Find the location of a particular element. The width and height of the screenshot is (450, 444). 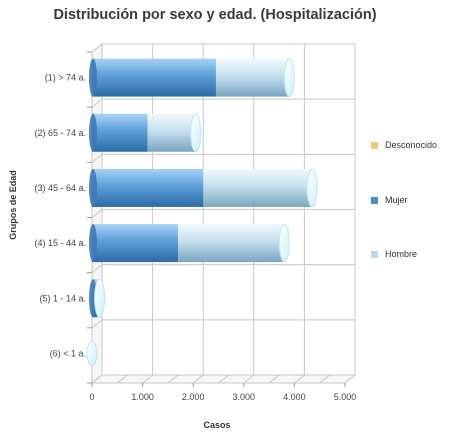

x-tick-label: 0 is located at coordinates (91, 397).